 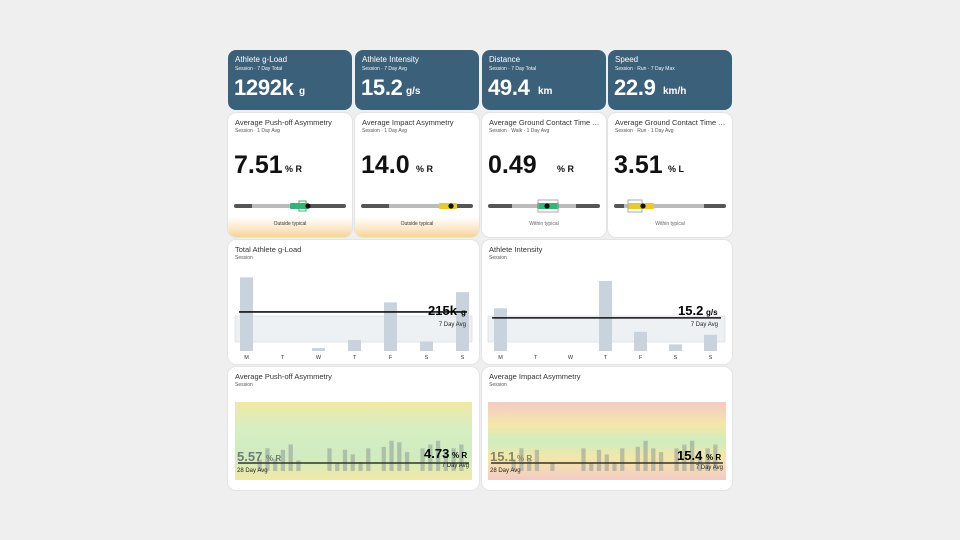 I want to click on kpi-unit: g/s, so click(x=413, y=91).